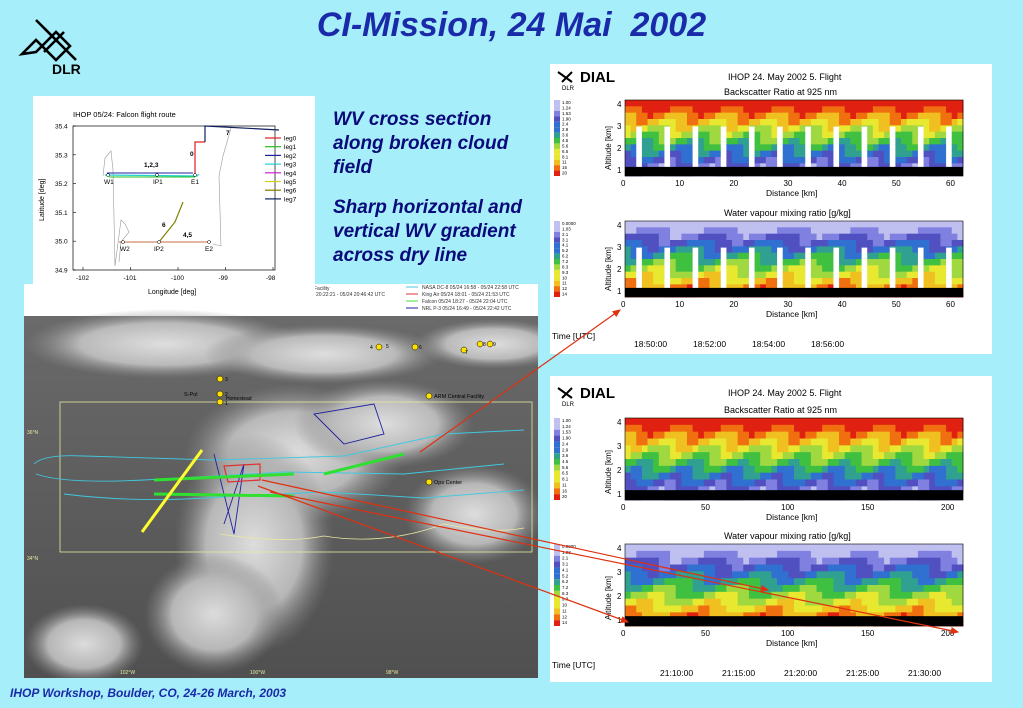  What do you see at coordinates (443, 554) in the screenshot?
I see `arrow-to-dial2-start` at bounding box center [443, 554].